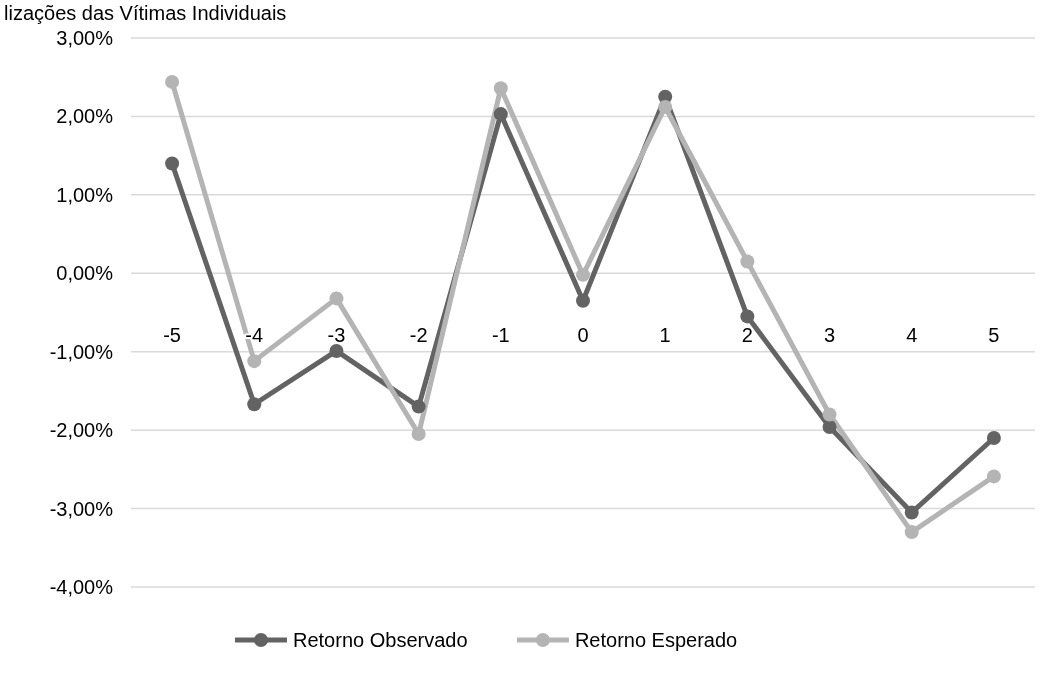 This screenshot has width=1051, height=675. I want to click on x-tick-label: -3, so click(336, 335).